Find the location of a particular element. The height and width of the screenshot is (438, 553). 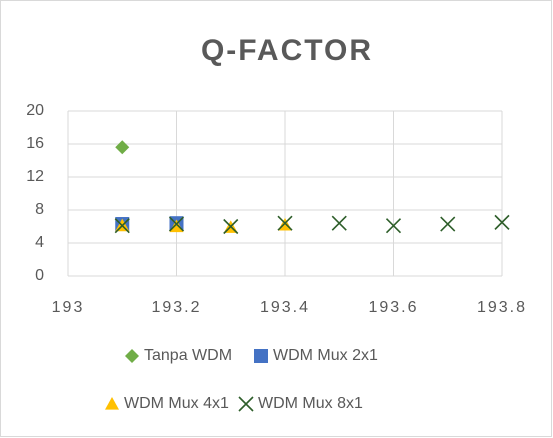

legend-label: WDM Mux 4x1 is located at coordinates (176, 403).